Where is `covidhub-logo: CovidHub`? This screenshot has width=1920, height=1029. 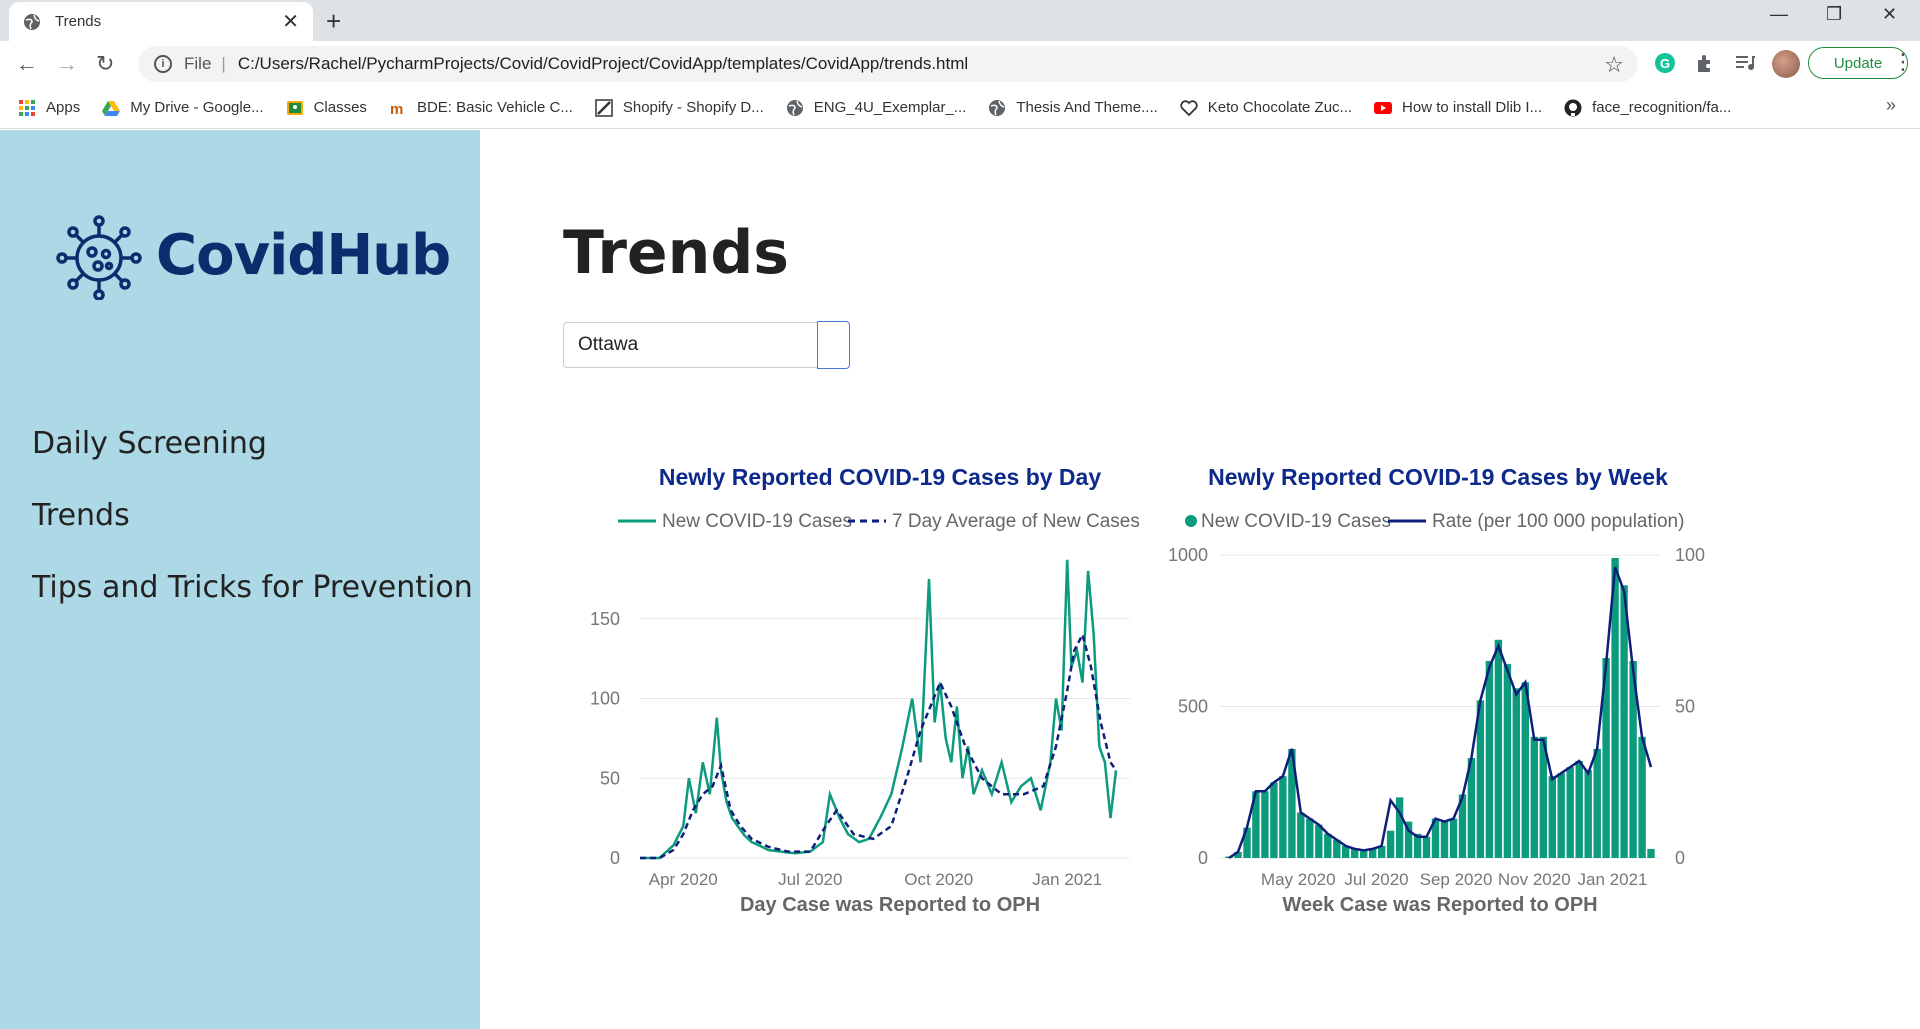 covidhub-logo: CovidHub is located at coordinates (253, 255).